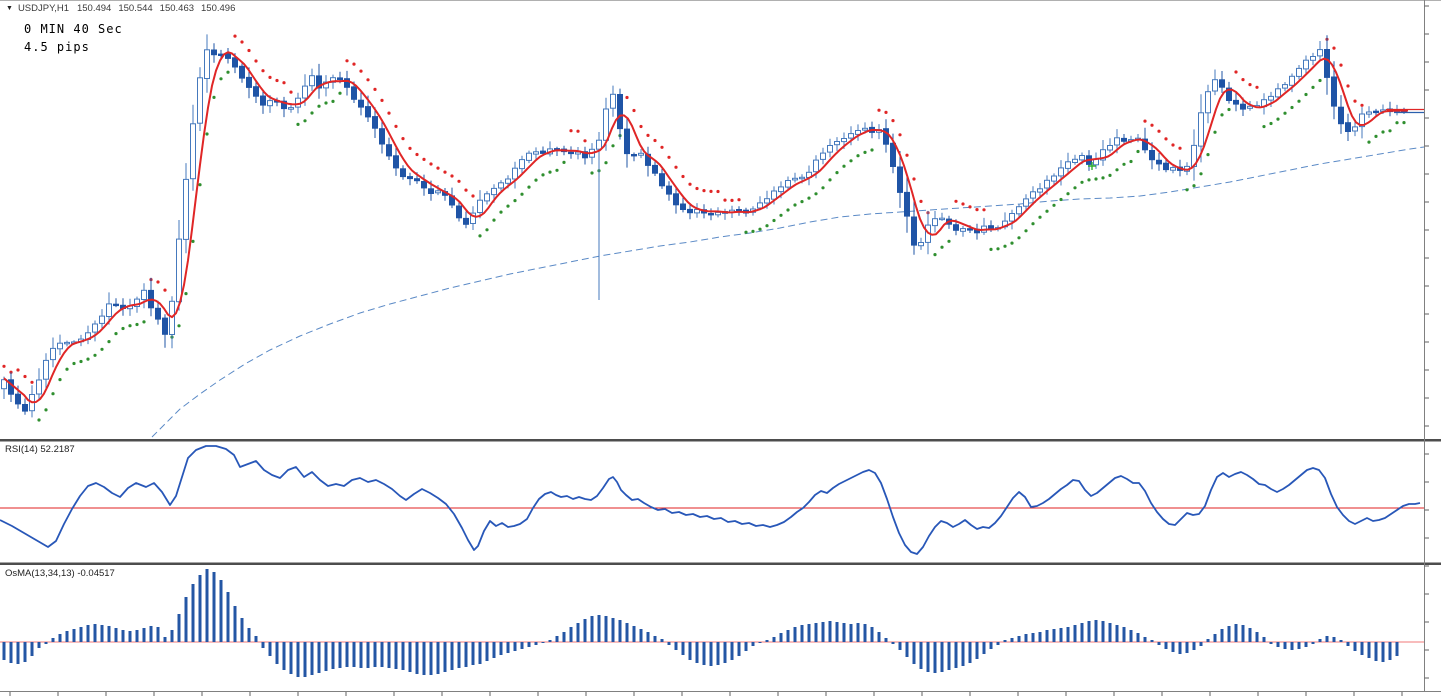  Describe the element at coordinates (218, 8) in the screenshot. I see `quote-close: 150.496` at that location.